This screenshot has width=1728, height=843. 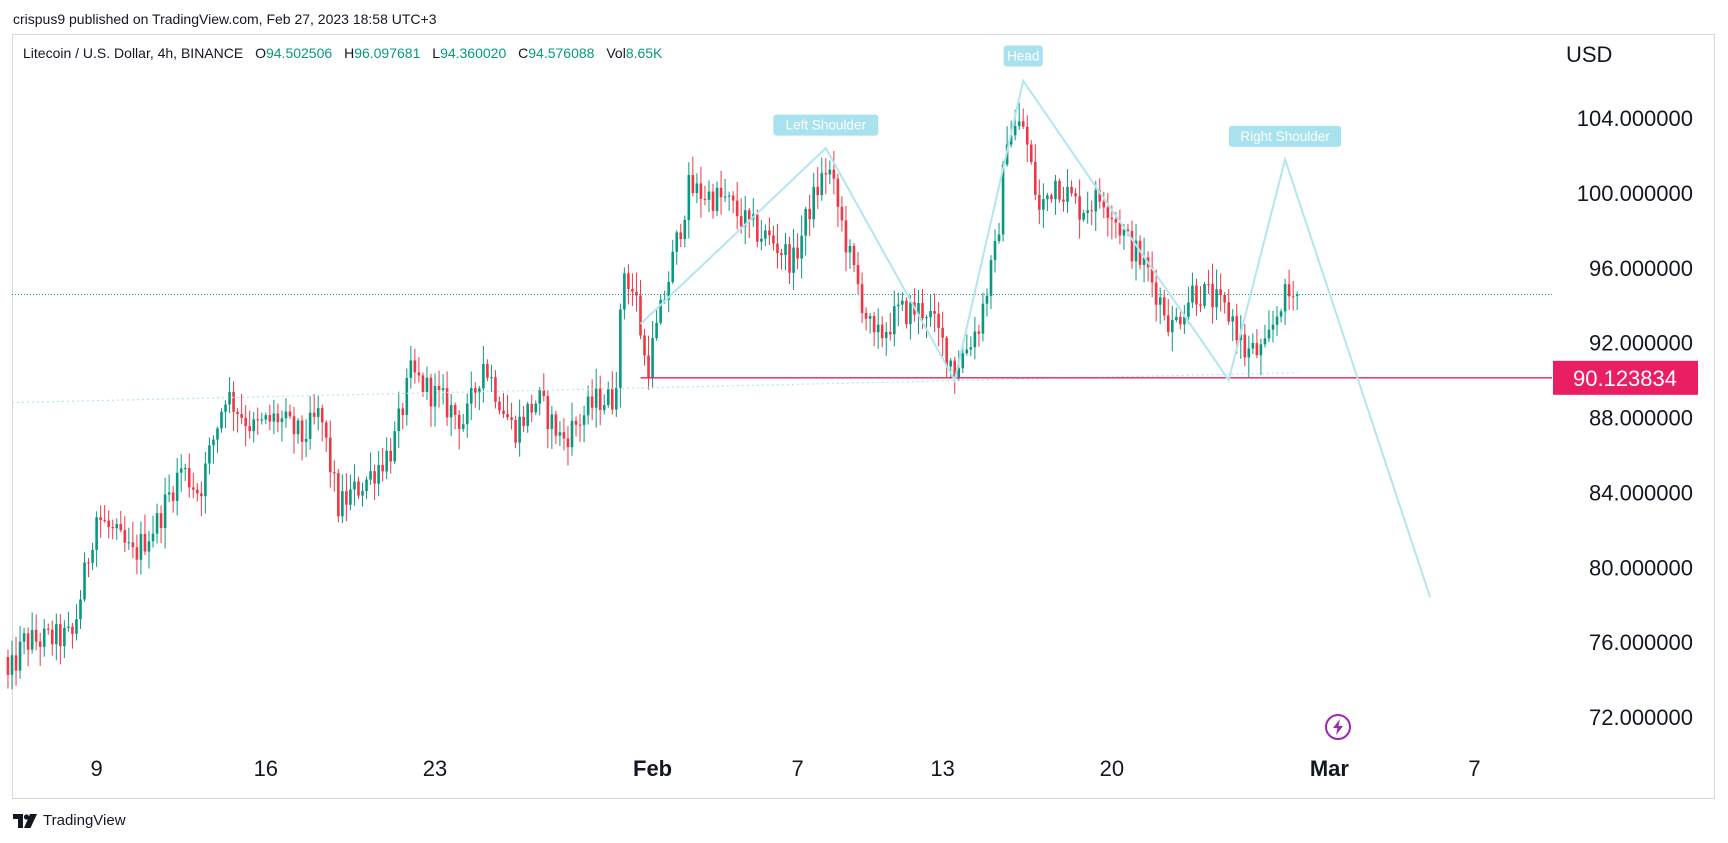 What do you see at coordinates (826, 125) in the screenshot?
I see `pattern-label-box` at bounding box center [826, 125].